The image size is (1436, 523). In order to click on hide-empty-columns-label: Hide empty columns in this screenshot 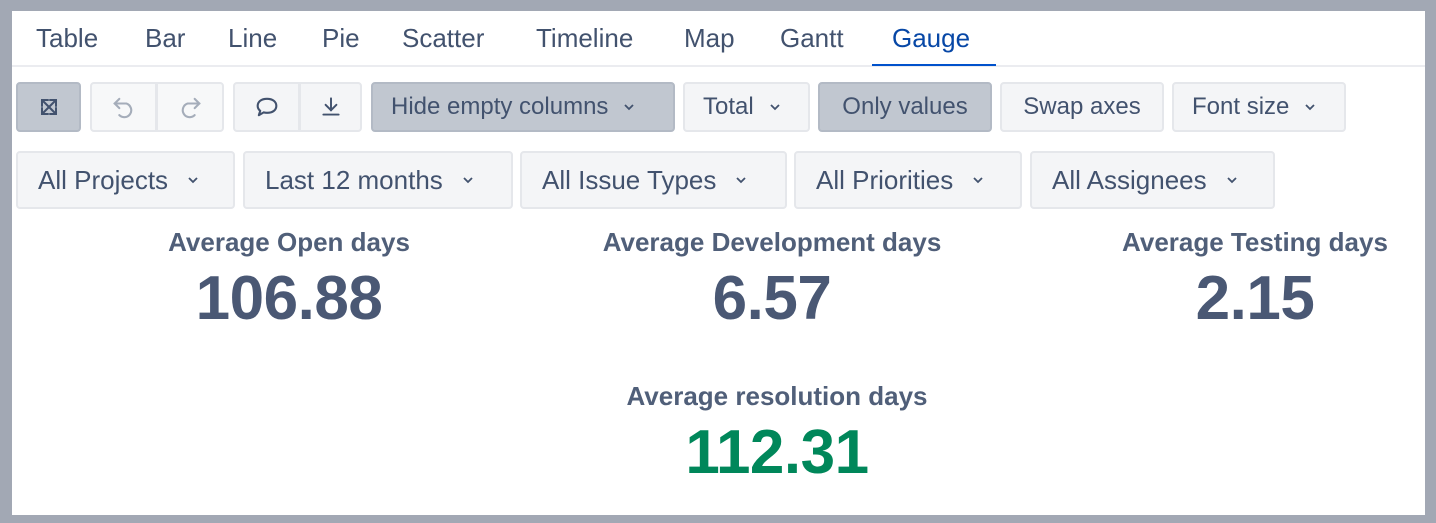, I will do `click(500, 106)`.